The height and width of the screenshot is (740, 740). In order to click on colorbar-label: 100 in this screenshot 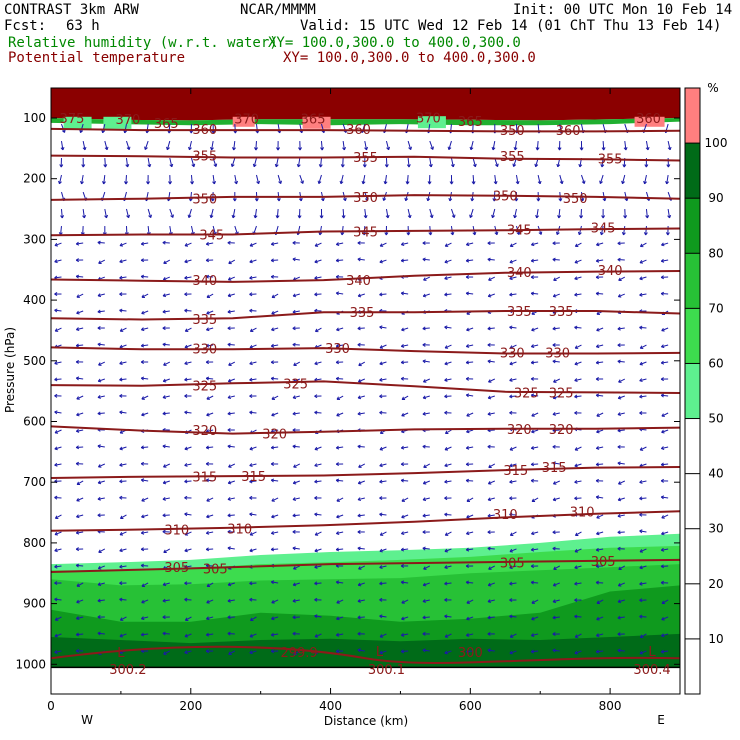, I will do `click(716, 143)`.